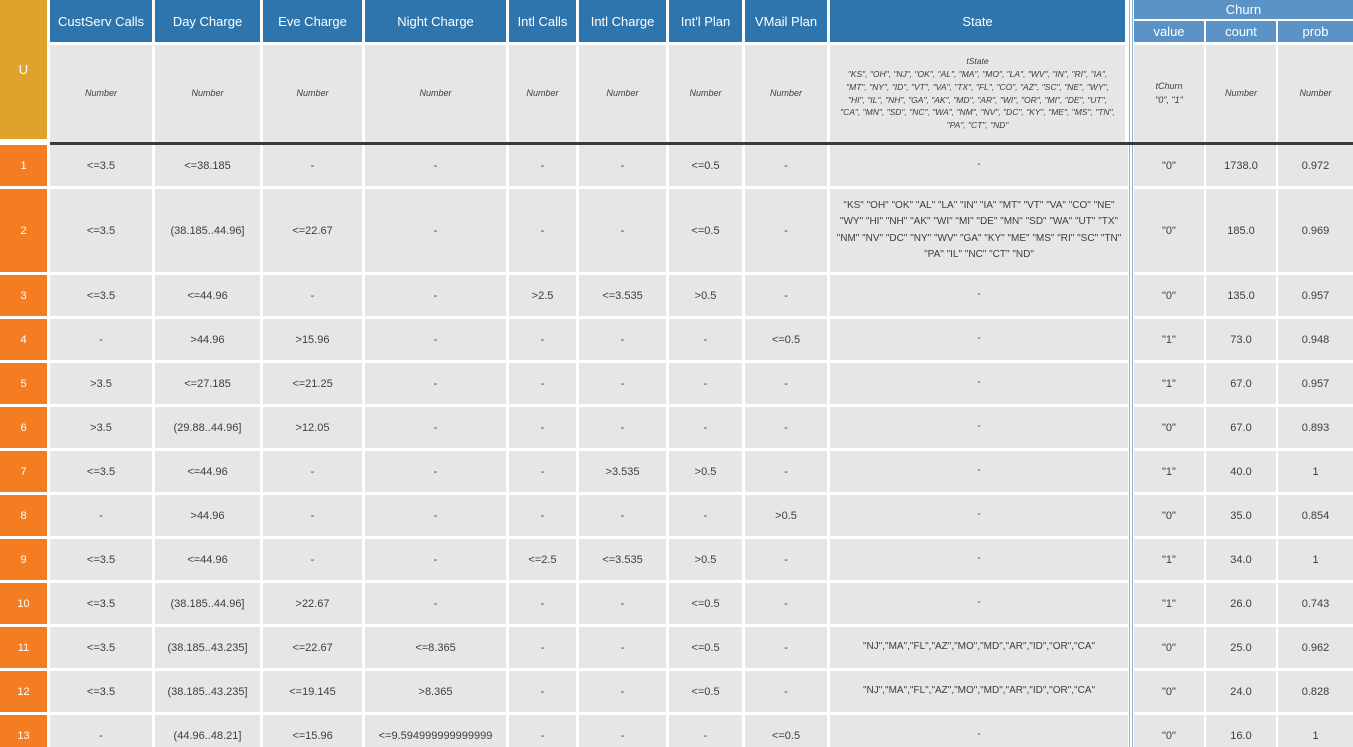  I want to click on churn-count-cell: 16.0, so click(1242, 731).